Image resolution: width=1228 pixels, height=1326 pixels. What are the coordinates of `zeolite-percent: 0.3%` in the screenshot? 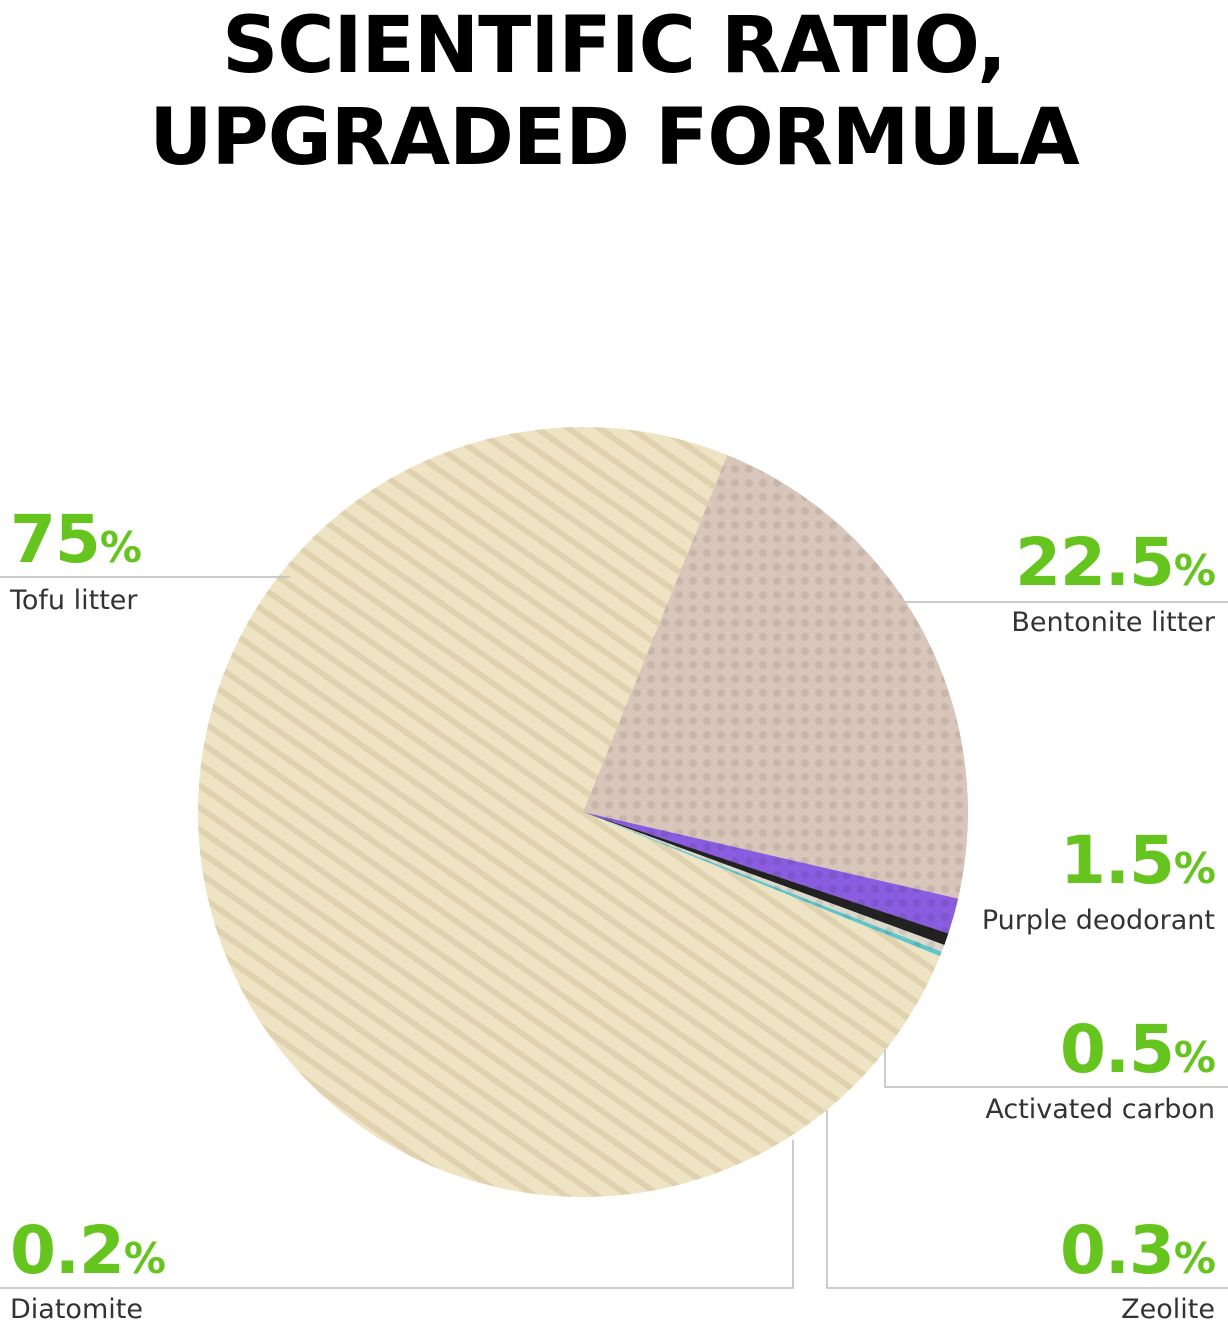 It's located at (1137, 1250).